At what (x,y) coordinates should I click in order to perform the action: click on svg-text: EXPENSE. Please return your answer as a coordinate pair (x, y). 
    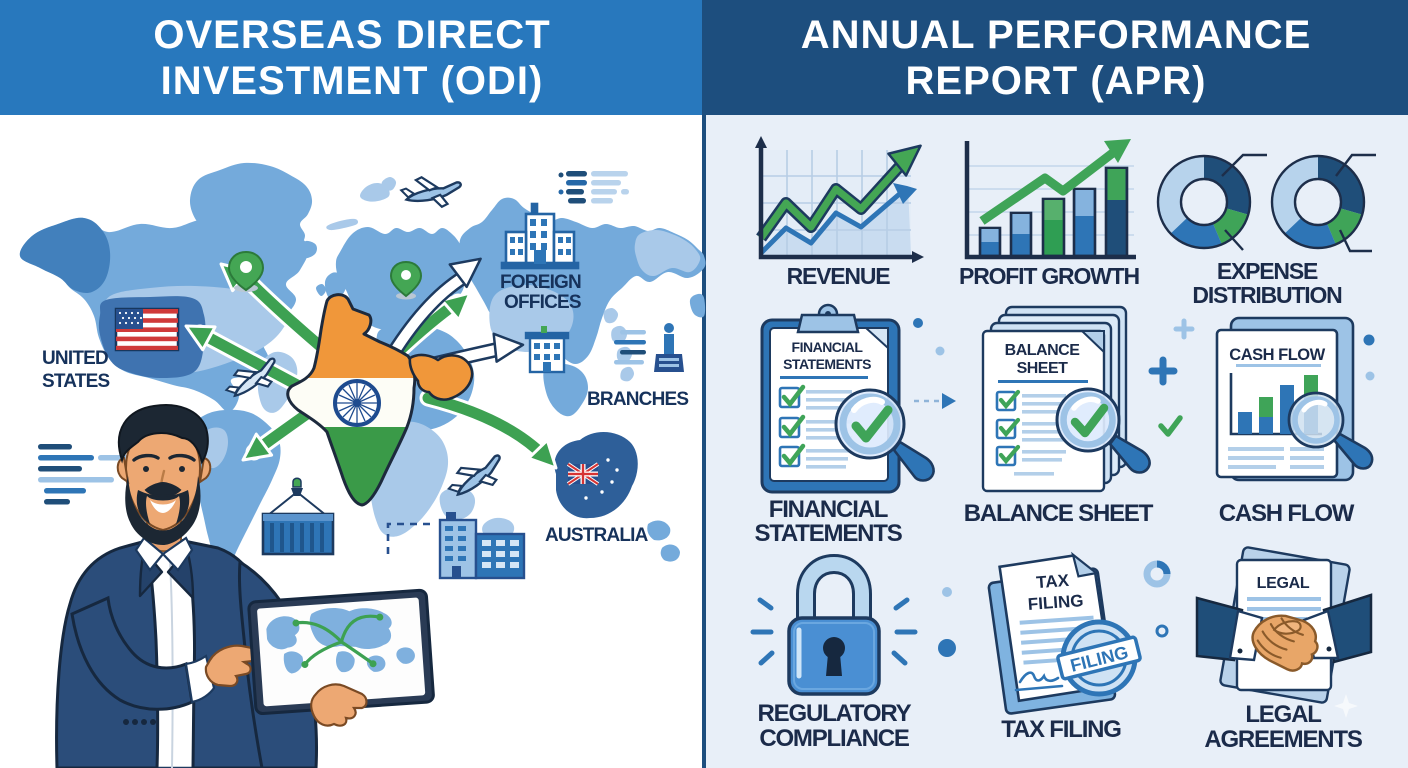
    Looking at the image, I should click on (1267, 271).